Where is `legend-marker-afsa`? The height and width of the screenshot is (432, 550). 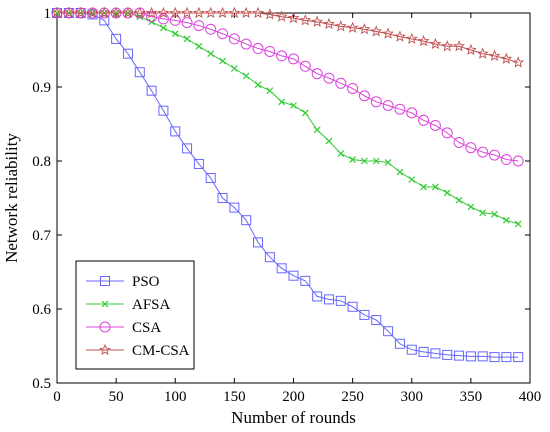 legend-marker-afsa is located at coordinates (105, 304).